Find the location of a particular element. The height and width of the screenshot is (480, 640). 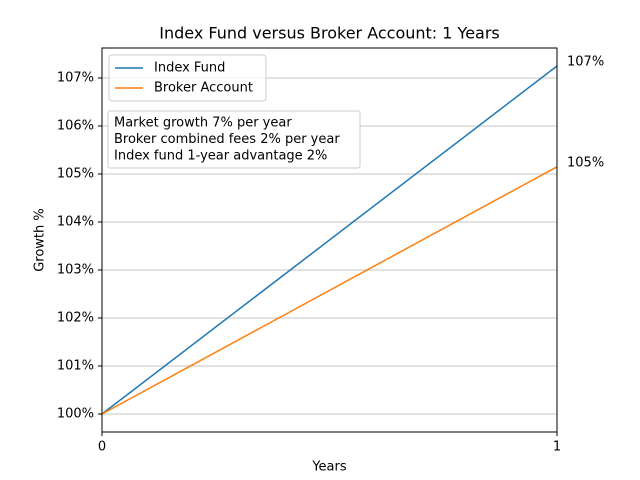

y-tick-label: 107% is located at coordinates (75, 78).